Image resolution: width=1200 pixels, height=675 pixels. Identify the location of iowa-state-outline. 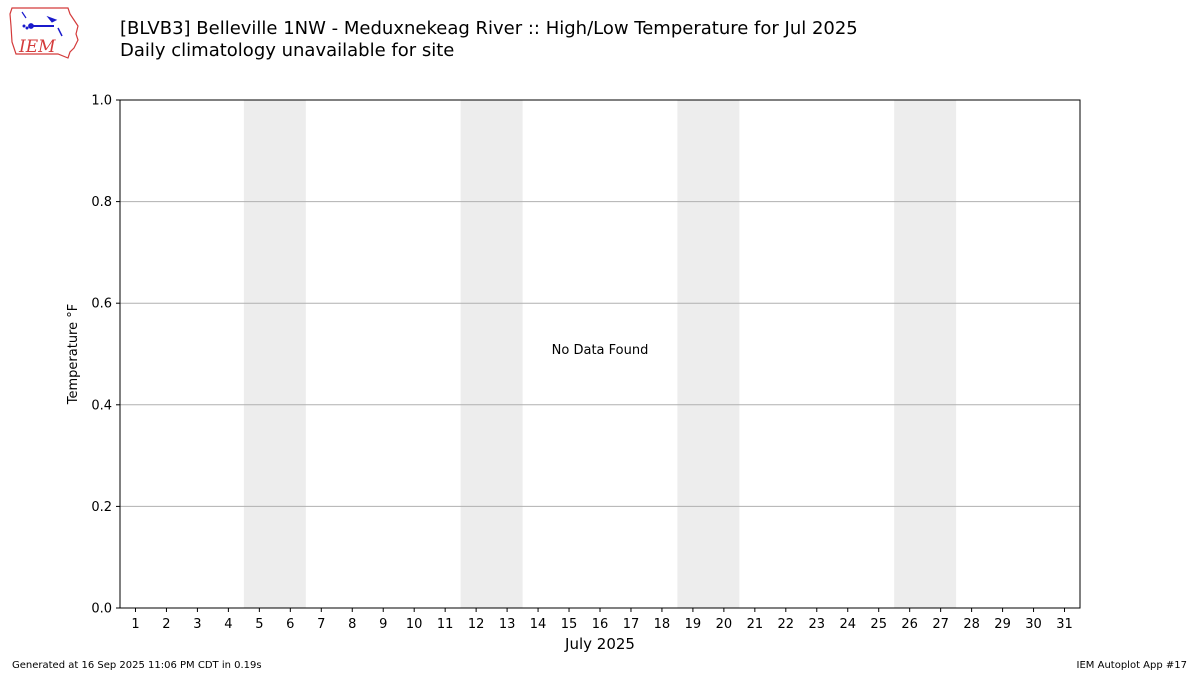
(44, 33).